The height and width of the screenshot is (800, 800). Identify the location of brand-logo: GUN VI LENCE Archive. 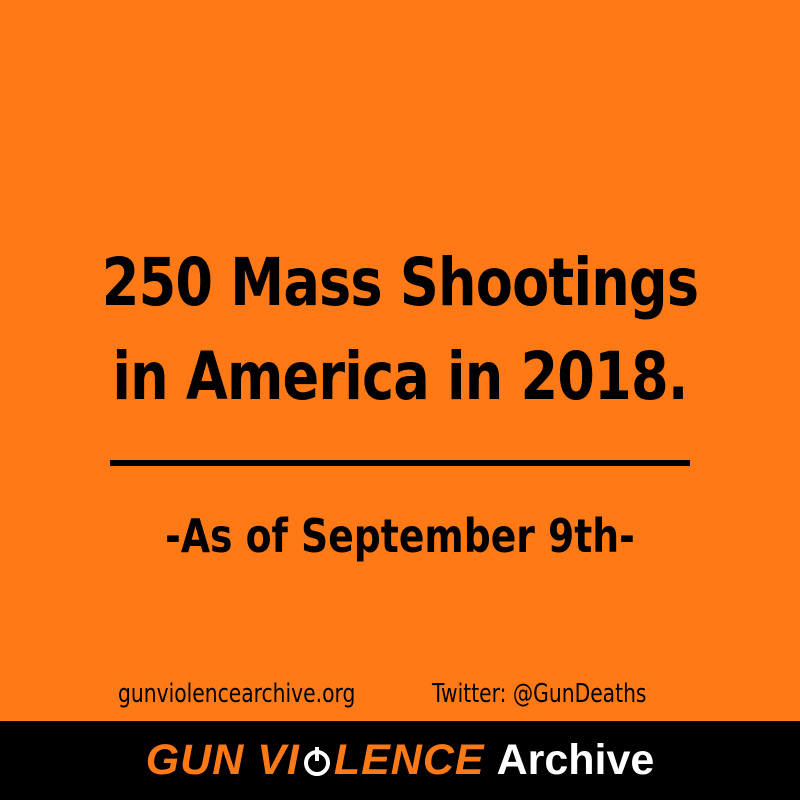
(400, 760).